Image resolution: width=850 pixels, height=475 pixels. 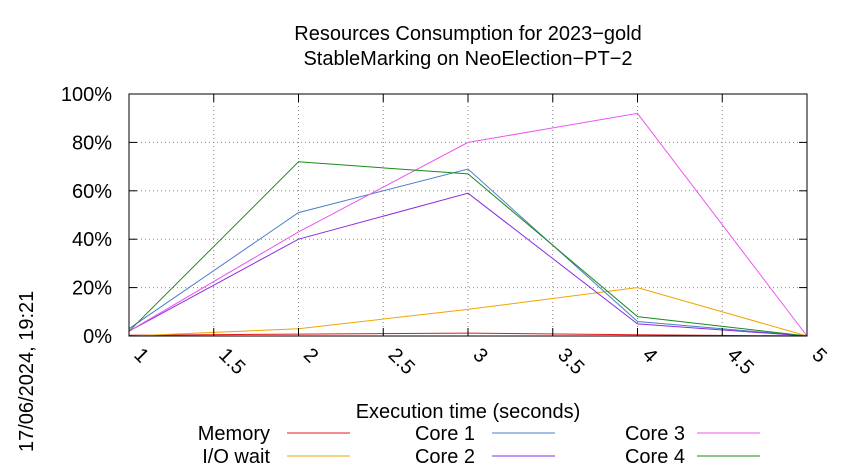 What do you see at coordinates (649, 355) in the screenshot?
I see `x-tick-label: 4` at bounding box center [649, 355].